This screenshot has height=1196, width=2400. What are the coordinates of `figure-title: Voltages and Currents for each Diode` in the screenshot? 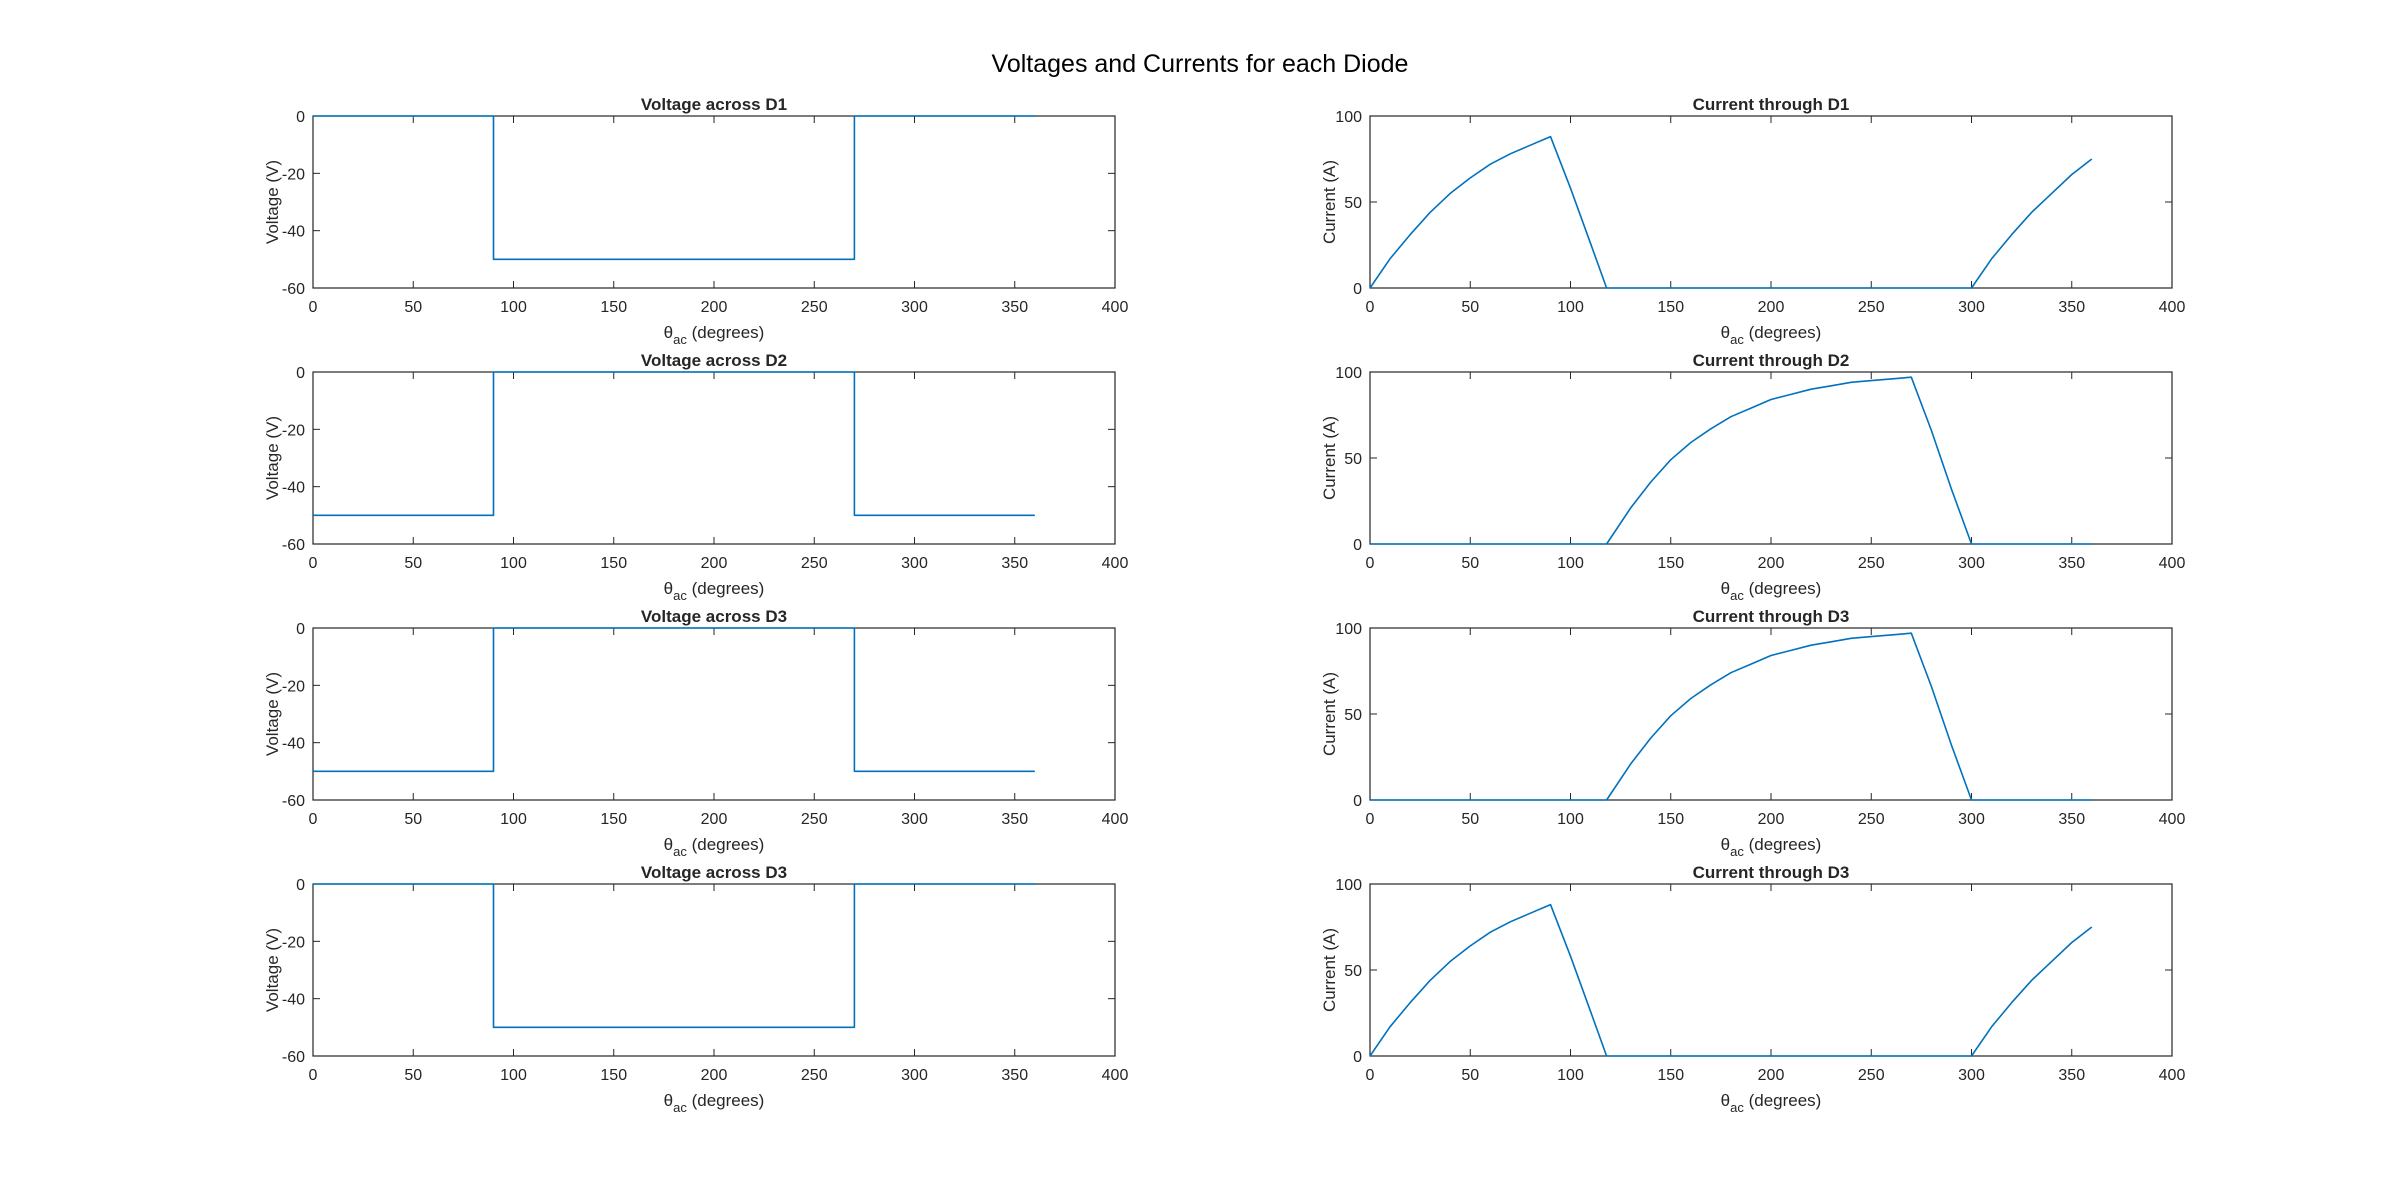 It's located at (1200, 64).